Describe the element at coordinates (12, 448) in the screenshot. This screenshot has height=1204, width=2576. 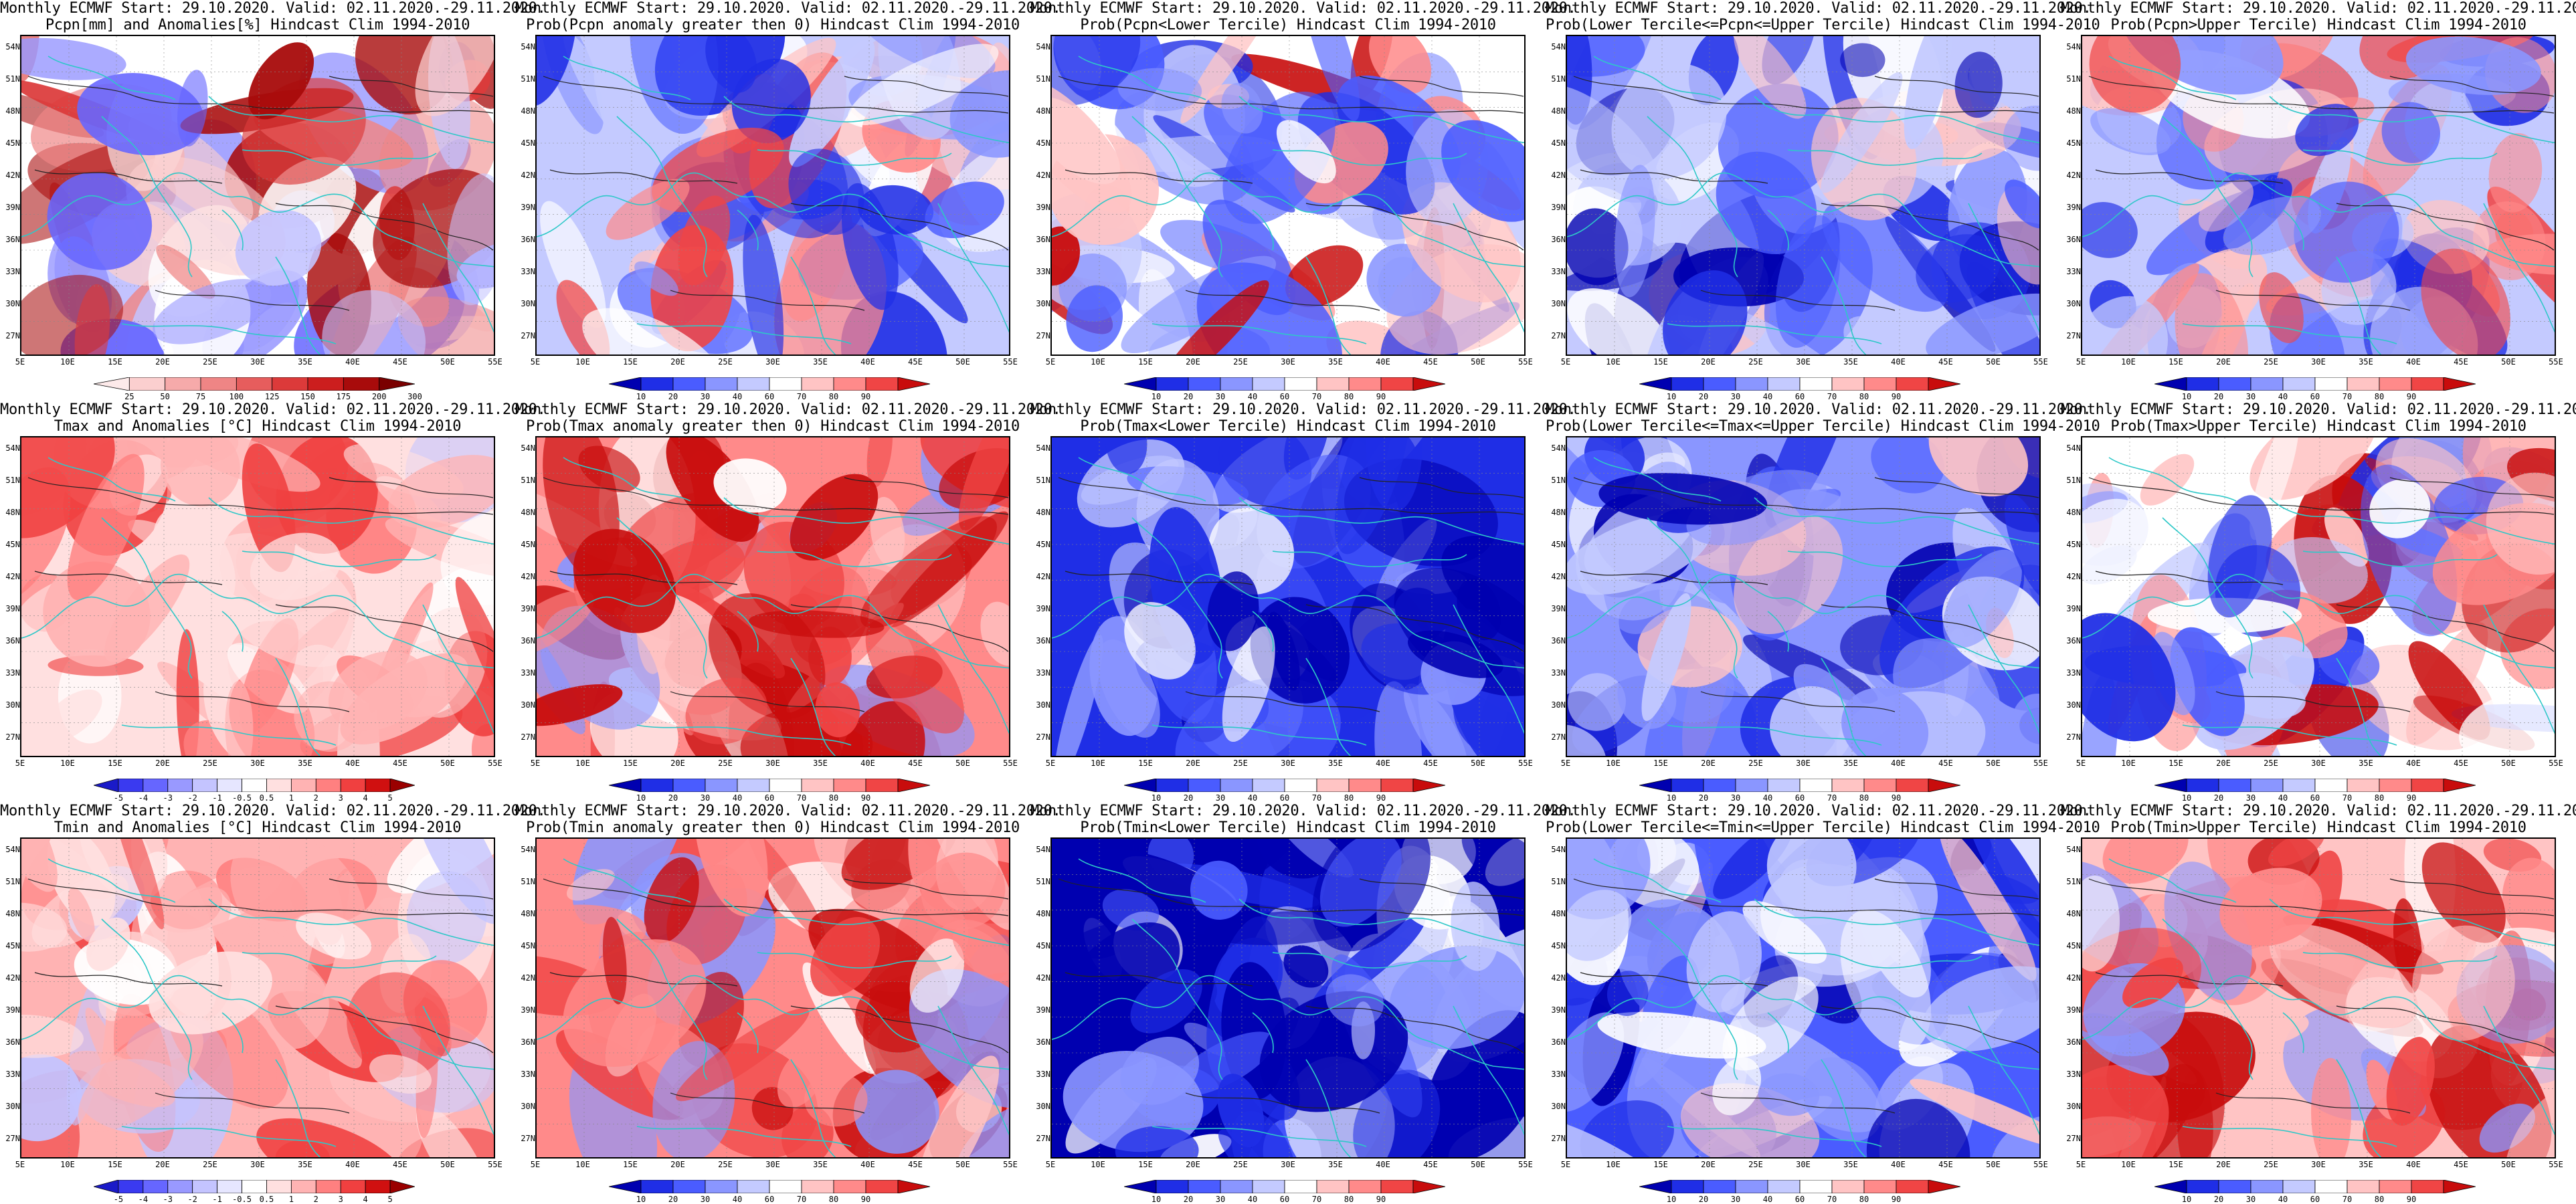
I see `latitude-tick-label: 54N` at that location.